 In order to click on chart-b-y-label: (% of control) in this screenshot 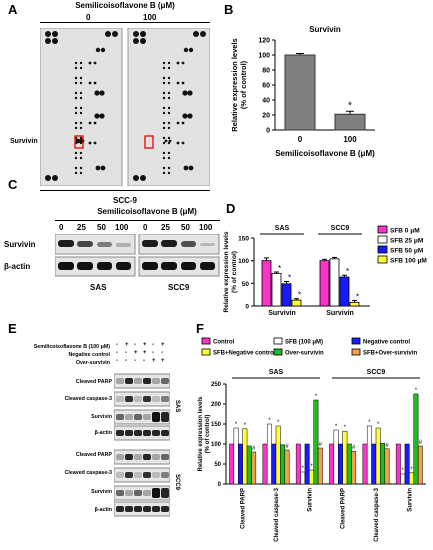, I will do `click(243, 84)`.